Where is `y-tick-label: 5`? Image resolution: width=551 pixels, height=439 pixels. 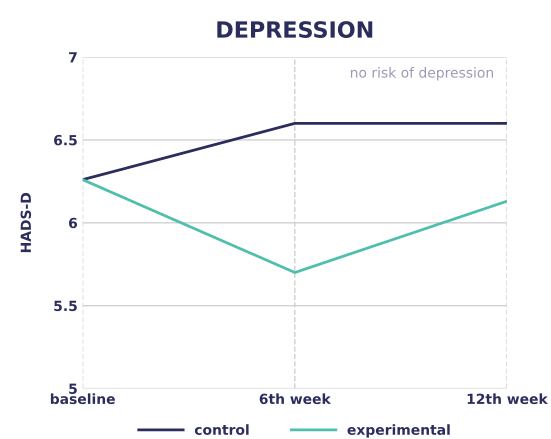
y-tick-label: 5 is located at coordinates (73, 389).